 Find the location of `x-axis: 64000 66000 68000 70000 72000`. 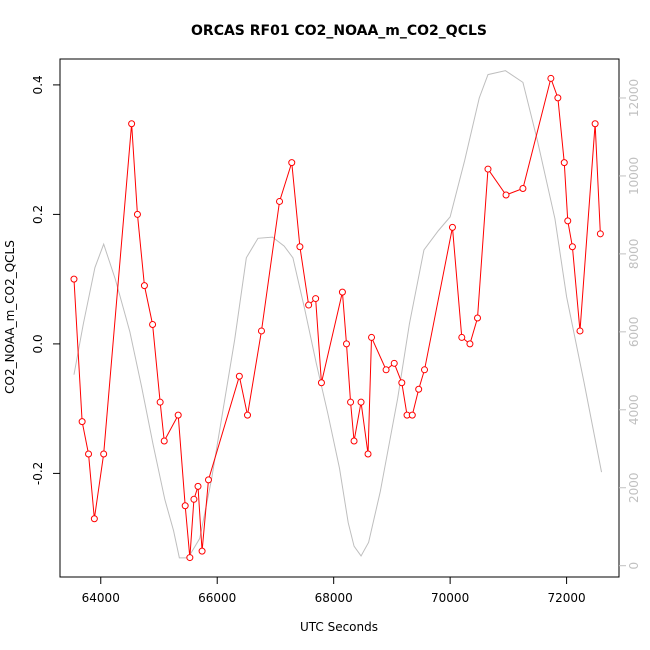

x-axis: 64000 66000 68000 70000 72000 is located at coordinates (334, 591).